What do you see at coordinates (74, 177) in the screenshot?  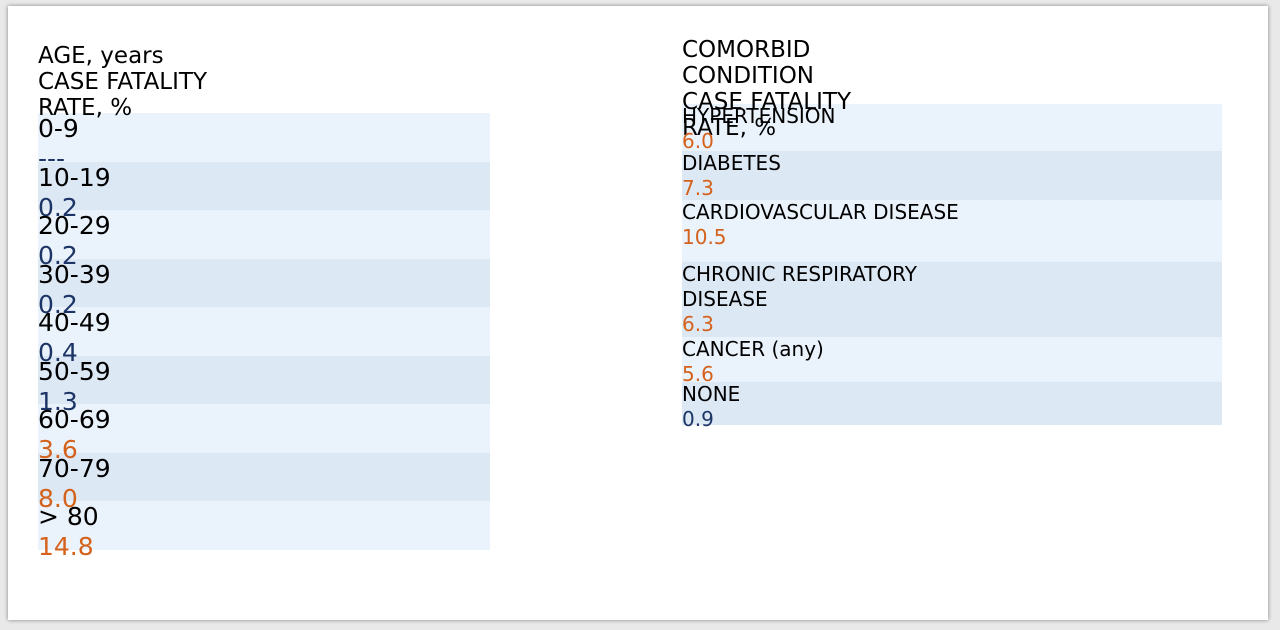 I see `row-label: 10-19` at bounding box center [74, 177].